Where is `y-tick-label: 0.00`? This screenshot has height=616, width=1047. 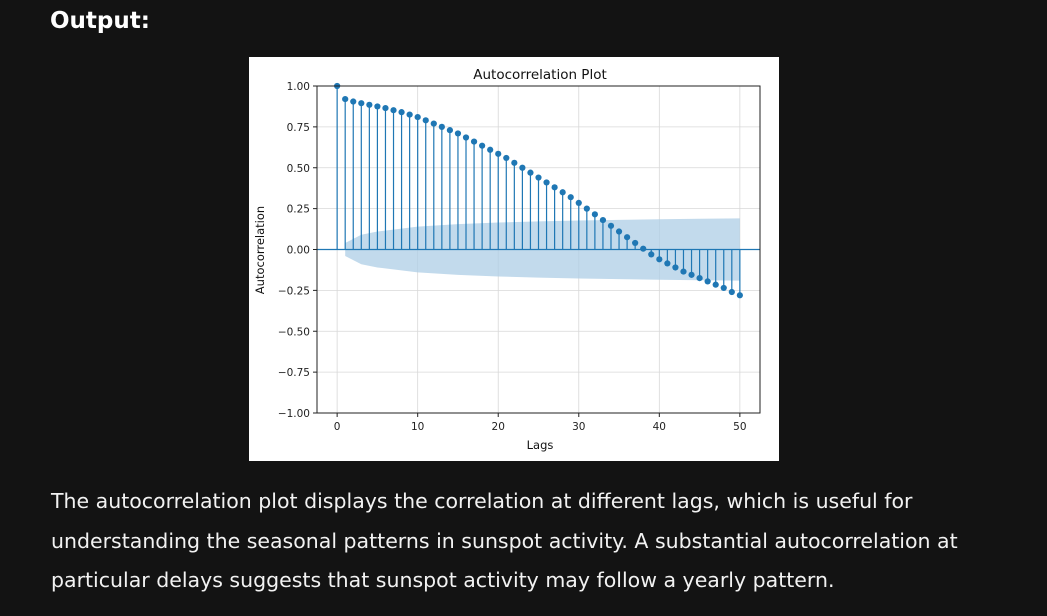 y-tick-label: 0.00 is located at coordinates (298, 251).